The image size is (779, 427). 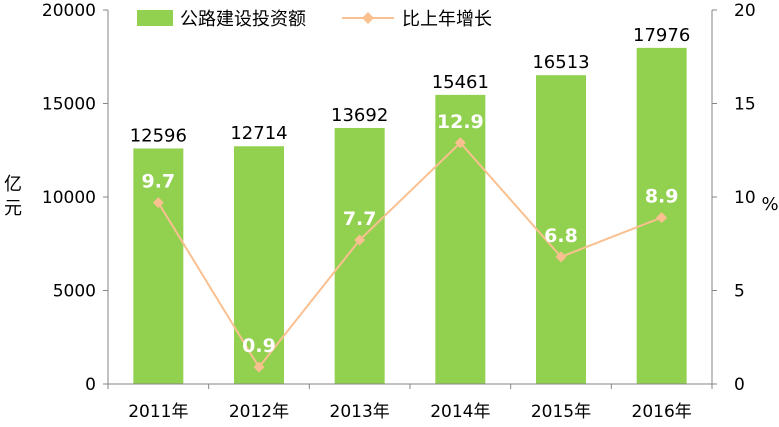 What do you see at coordinates (662, 412) in the screenshot?
I see `x-tick-label: 2016年` at bounding box center [662, 412].